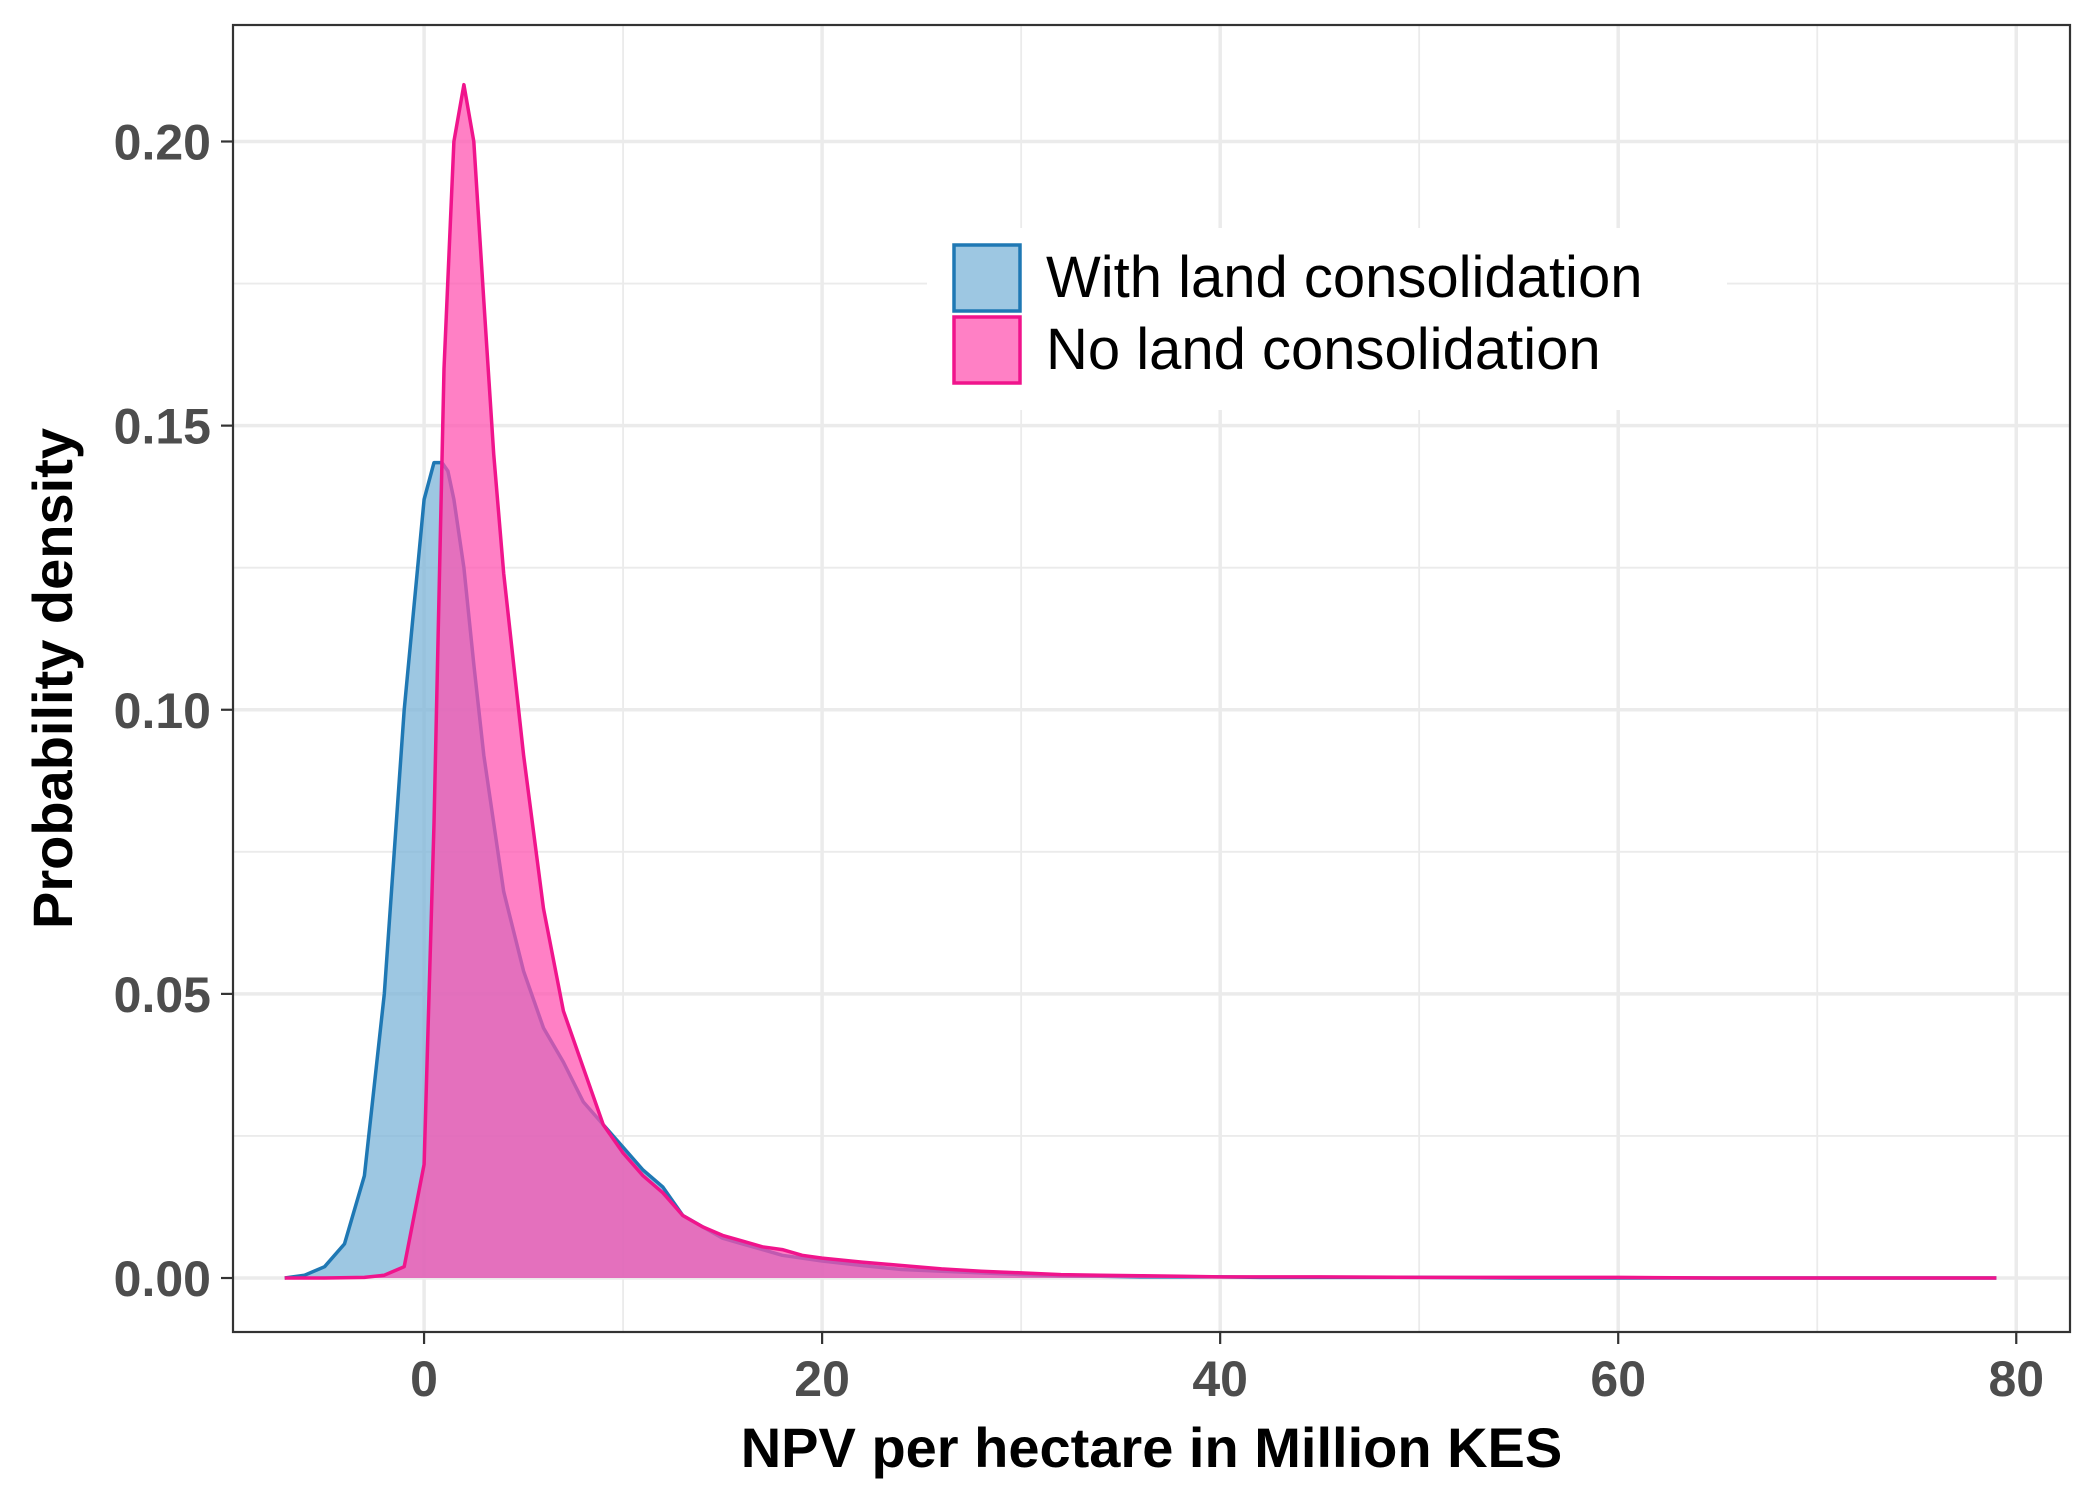 The image size is (2100, 1500). I want to click on legend-key-with-consolidation, so click(987, 278).